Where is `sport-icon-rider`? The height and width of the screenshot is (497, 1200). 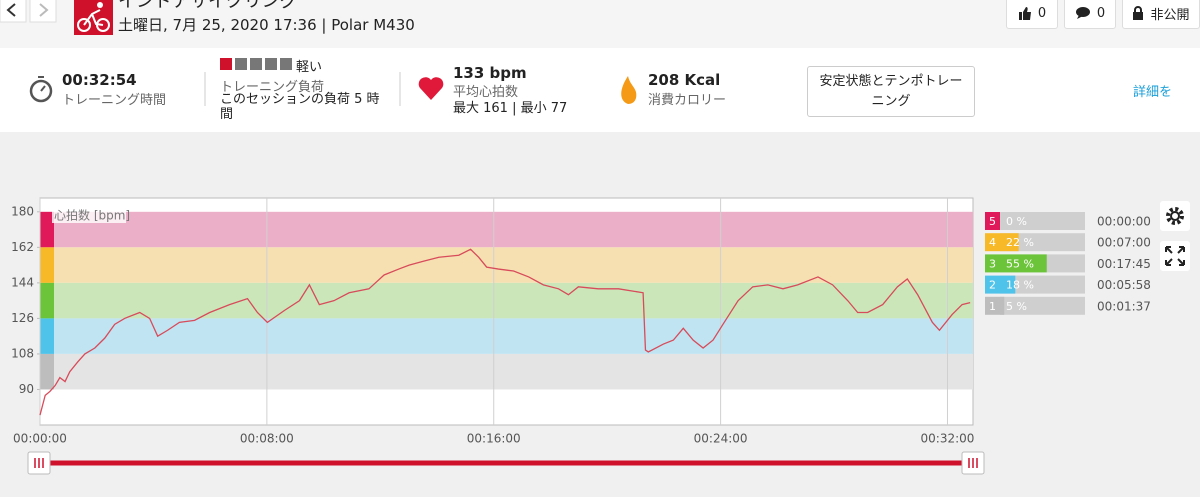 sport-icon-rider is located at coordinates (93, 17).